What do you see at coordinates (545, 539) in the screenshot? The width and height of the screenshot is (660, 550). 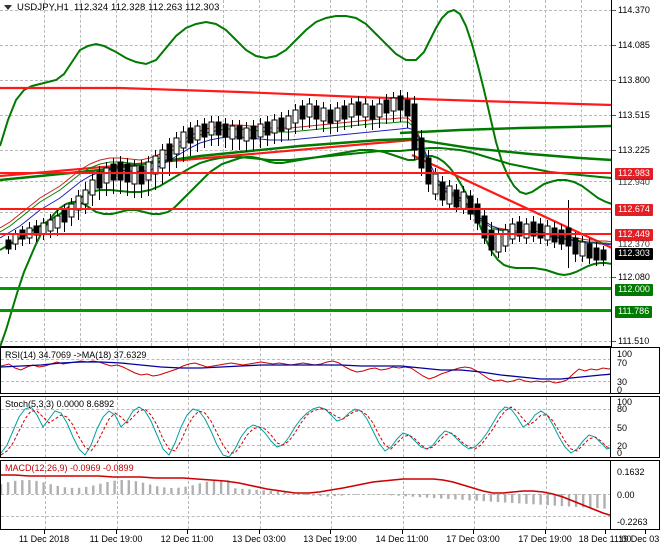 I see `time-axis-label: 17 Dec 19:00` at bounding box center [545, 539].